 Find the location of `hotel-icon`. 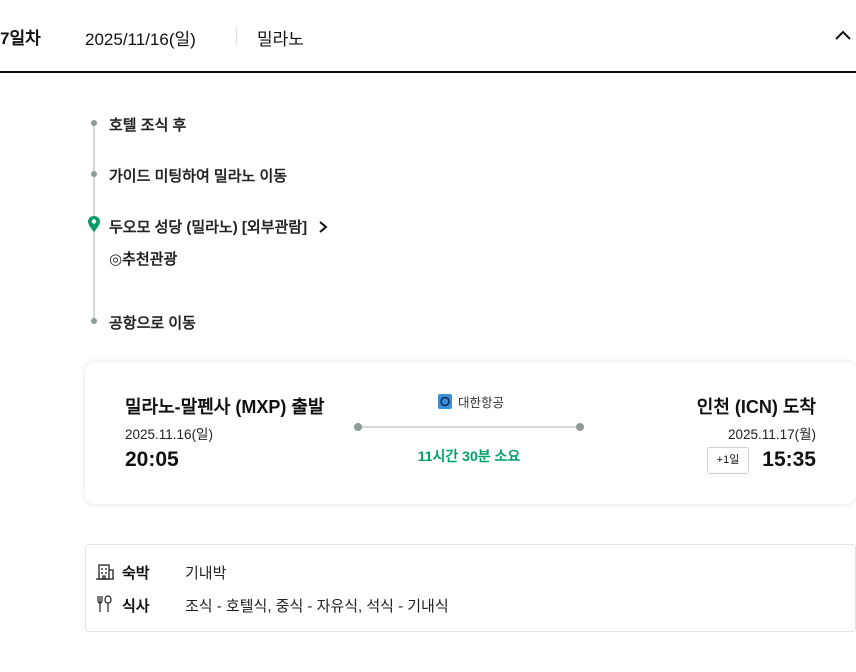

hotel-icon is located at coordinates (105, 572).